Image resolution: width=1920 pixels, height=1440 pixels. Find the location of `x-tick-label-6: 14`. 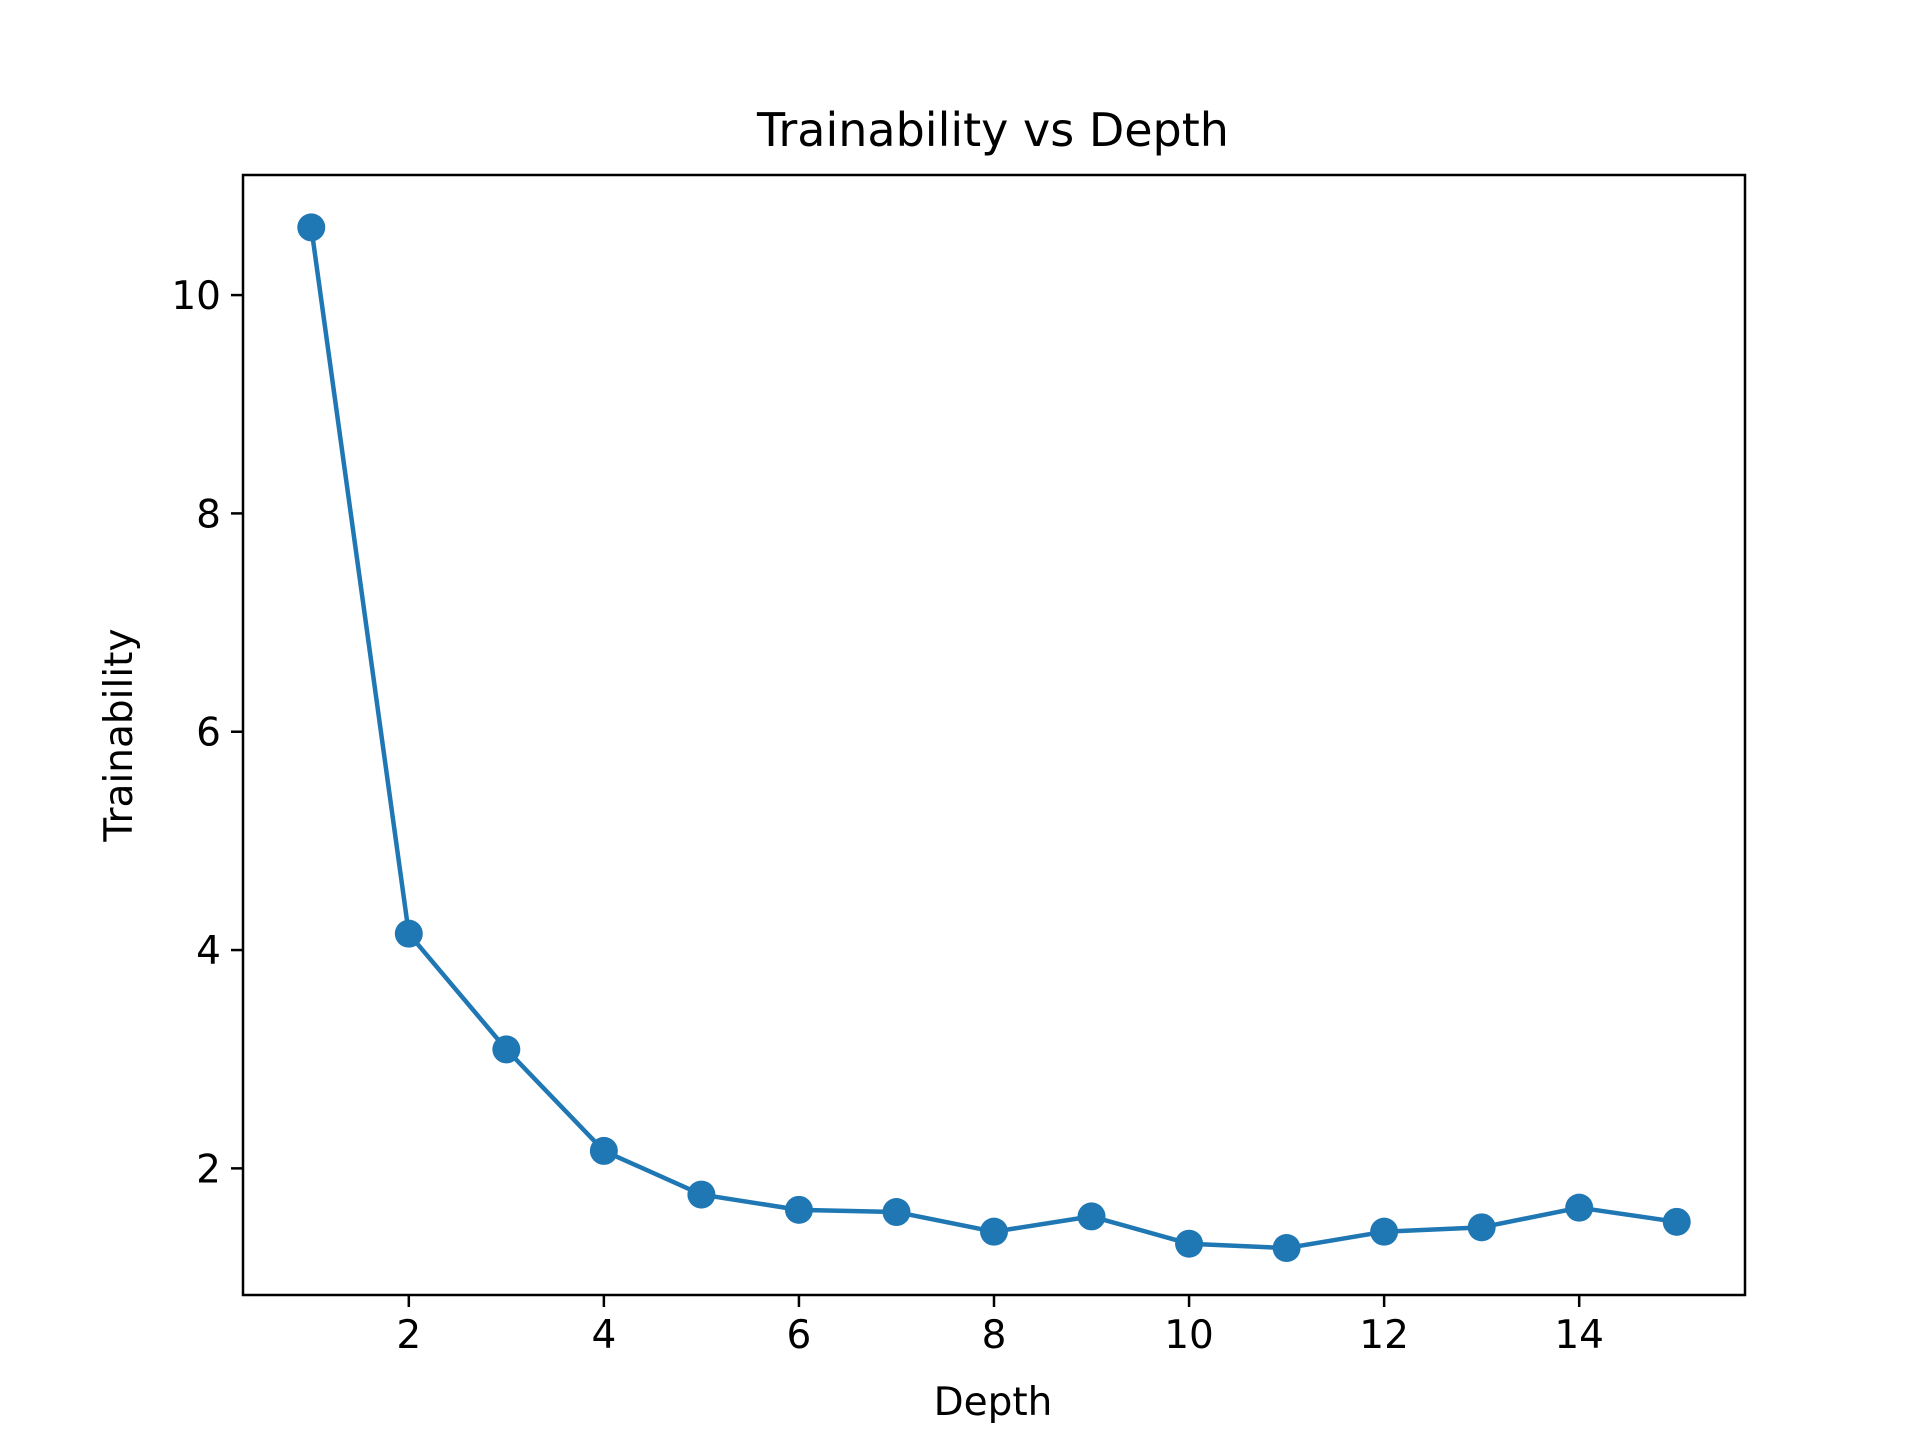

x-tick-label-6: 14 is located at coordinates (1579, 1335).